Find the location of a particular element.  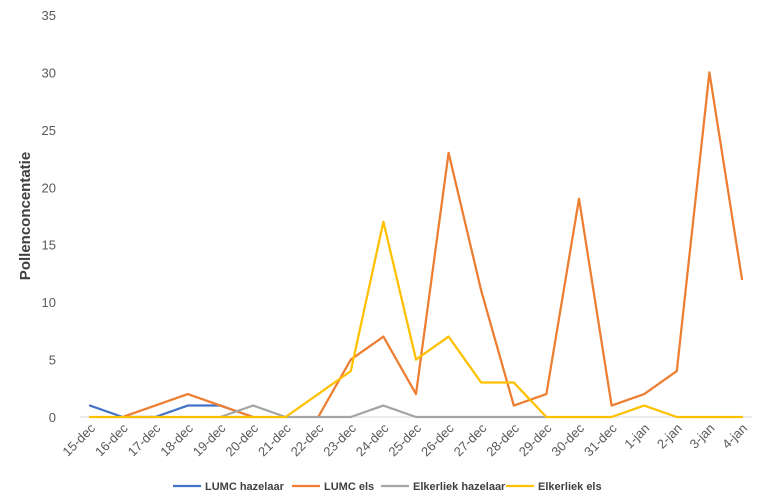

x-tick-label: 31-dec is located at coordinates (600, 439).